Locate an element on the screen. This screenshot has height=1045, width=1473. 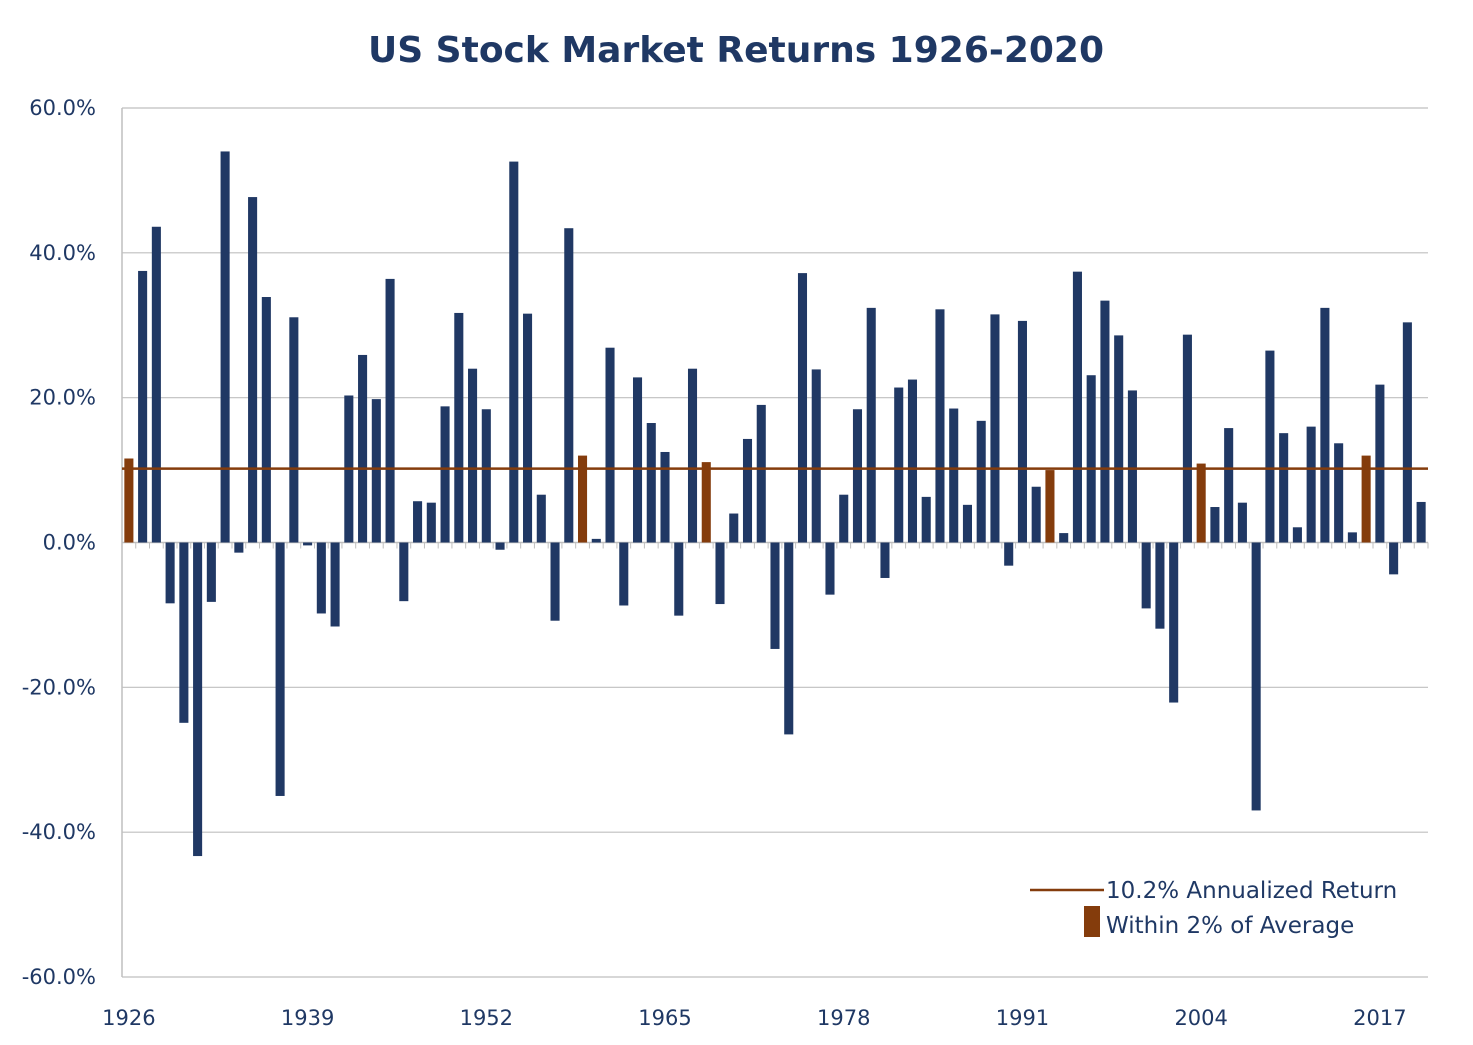
x-tick-label: 1926 is located at coordinates (128, 1018).